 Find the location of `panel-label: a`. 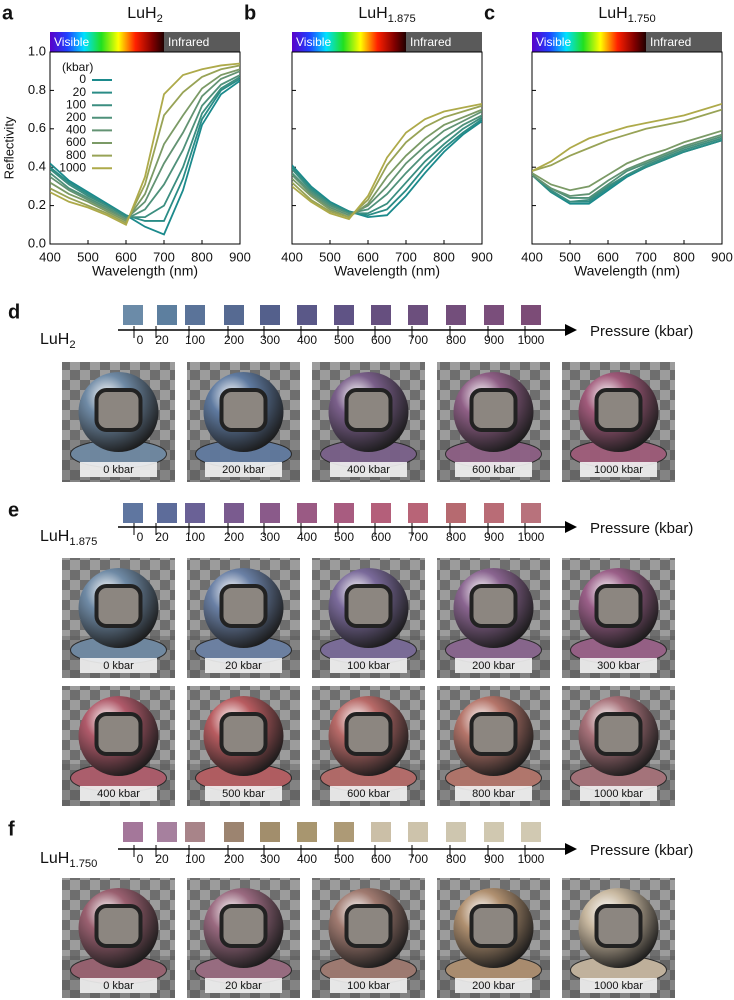

panel-label: a is located at coordinates (8, 13).